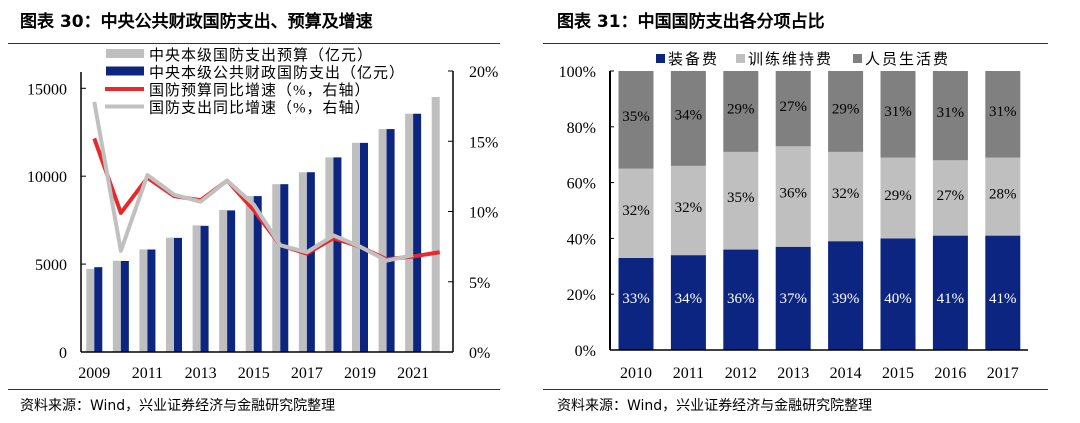 Image resolution: width=1080 pixels, height=423 pixels. Describe the element at coordinates (254, 43) in the screenshot. I see `left-top-divider` at that location.